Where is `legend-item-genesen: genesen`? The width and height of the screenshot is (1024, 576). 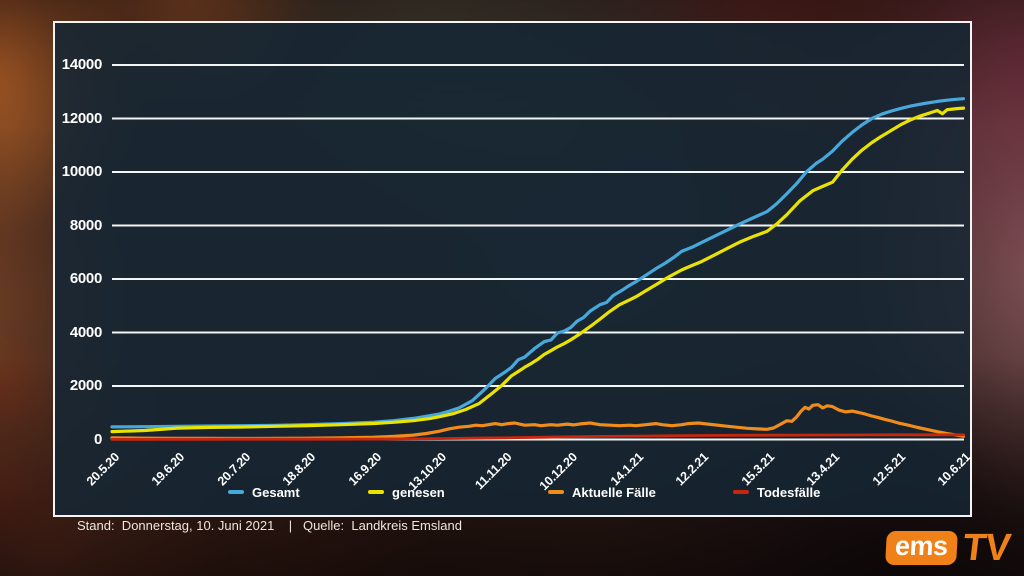
legend-item-genesen: genesen is located at coordinates (406, 492).